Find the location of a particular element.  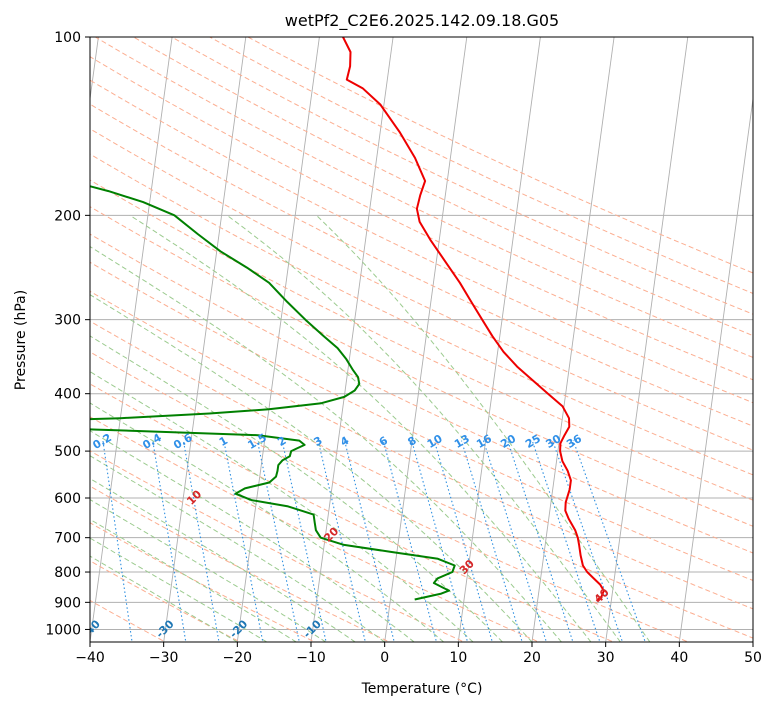

mixing-ratio-label: 1 is located at coordinates (223, 441).